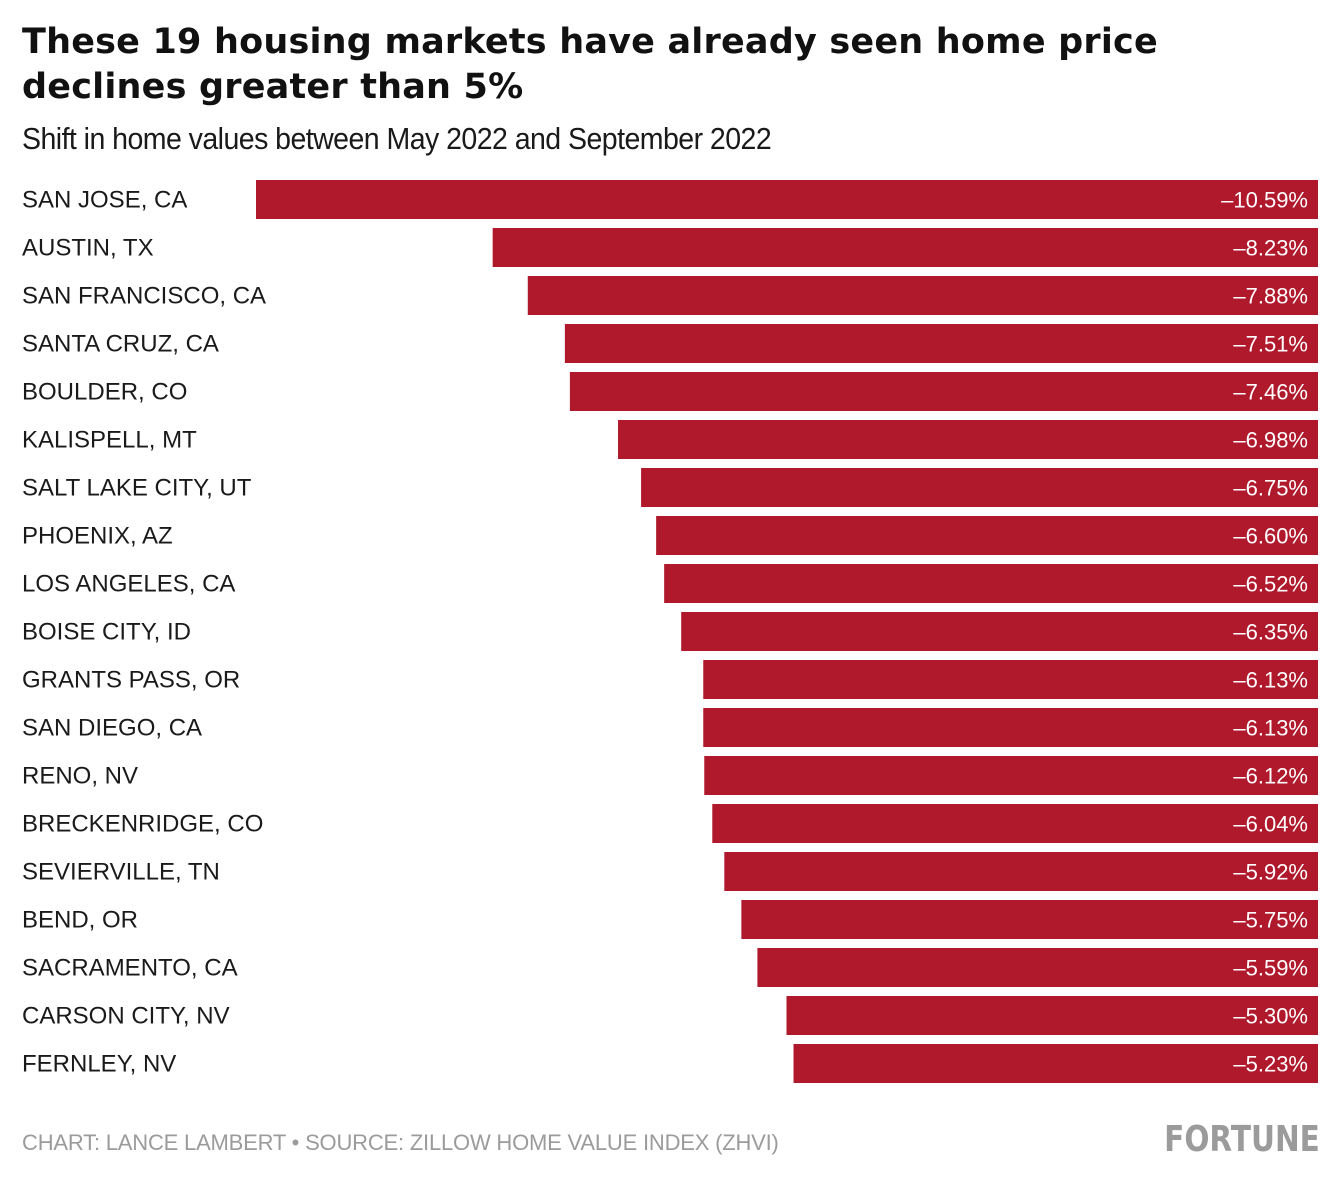 The width and height of the screenshot is (1340, 1184). Describe the element at coordinates (1270, 632) in the screenshot. I see `value-label-boise-city-id: –6.35%` at that location.